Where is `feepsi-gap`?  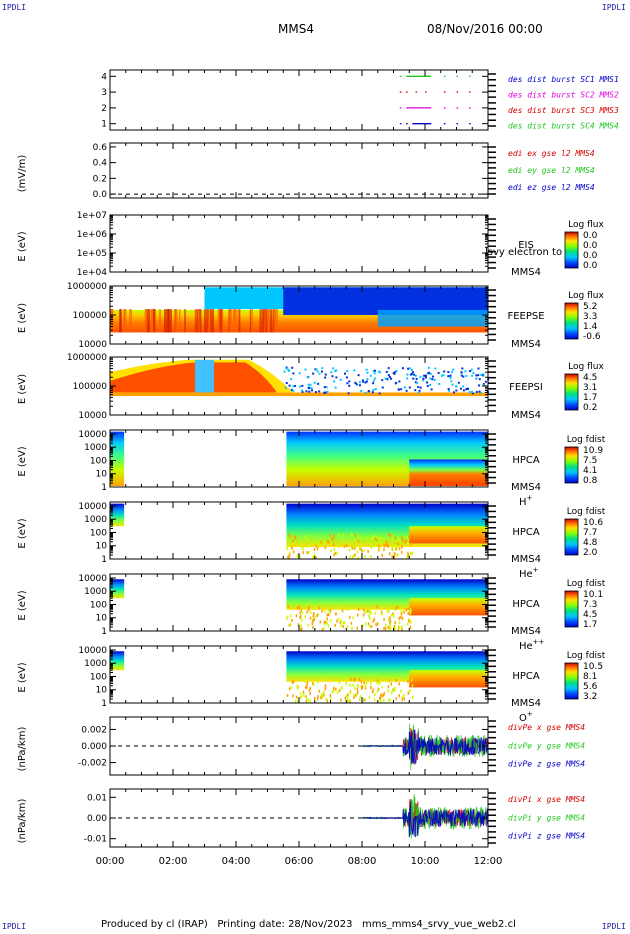 feepsi-gap is located at coordinates (204, 376).